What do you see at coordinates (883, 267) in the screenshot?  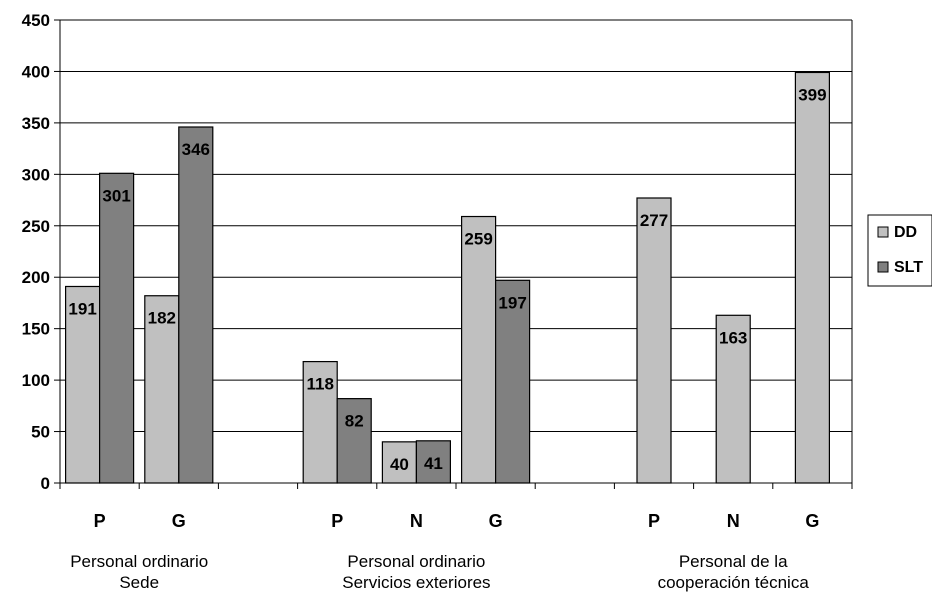 I see `legend-swatch-slt` at bounding box center [883, 267].